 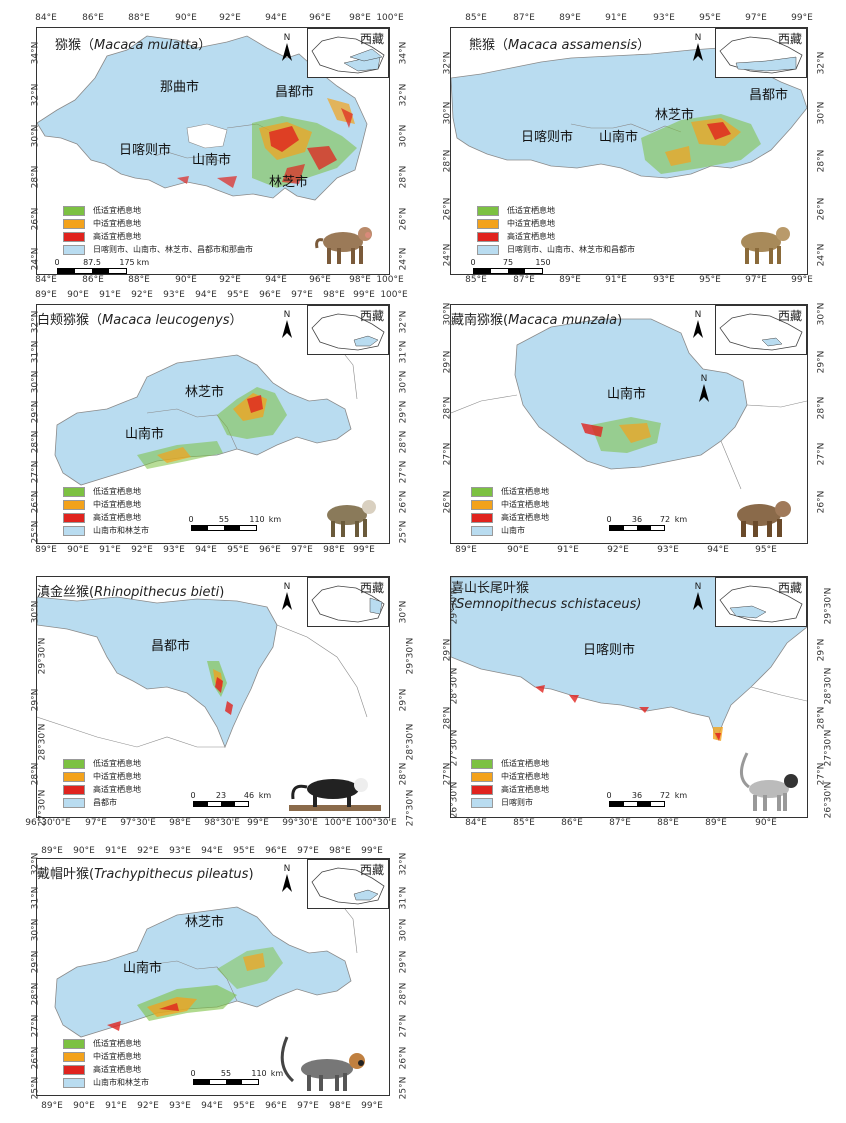 What do you see at coordinates (171, 874) in the screenshot?
I see `species-latin-name: Trachypithecus pileatus` at bounding box center [171, 874].